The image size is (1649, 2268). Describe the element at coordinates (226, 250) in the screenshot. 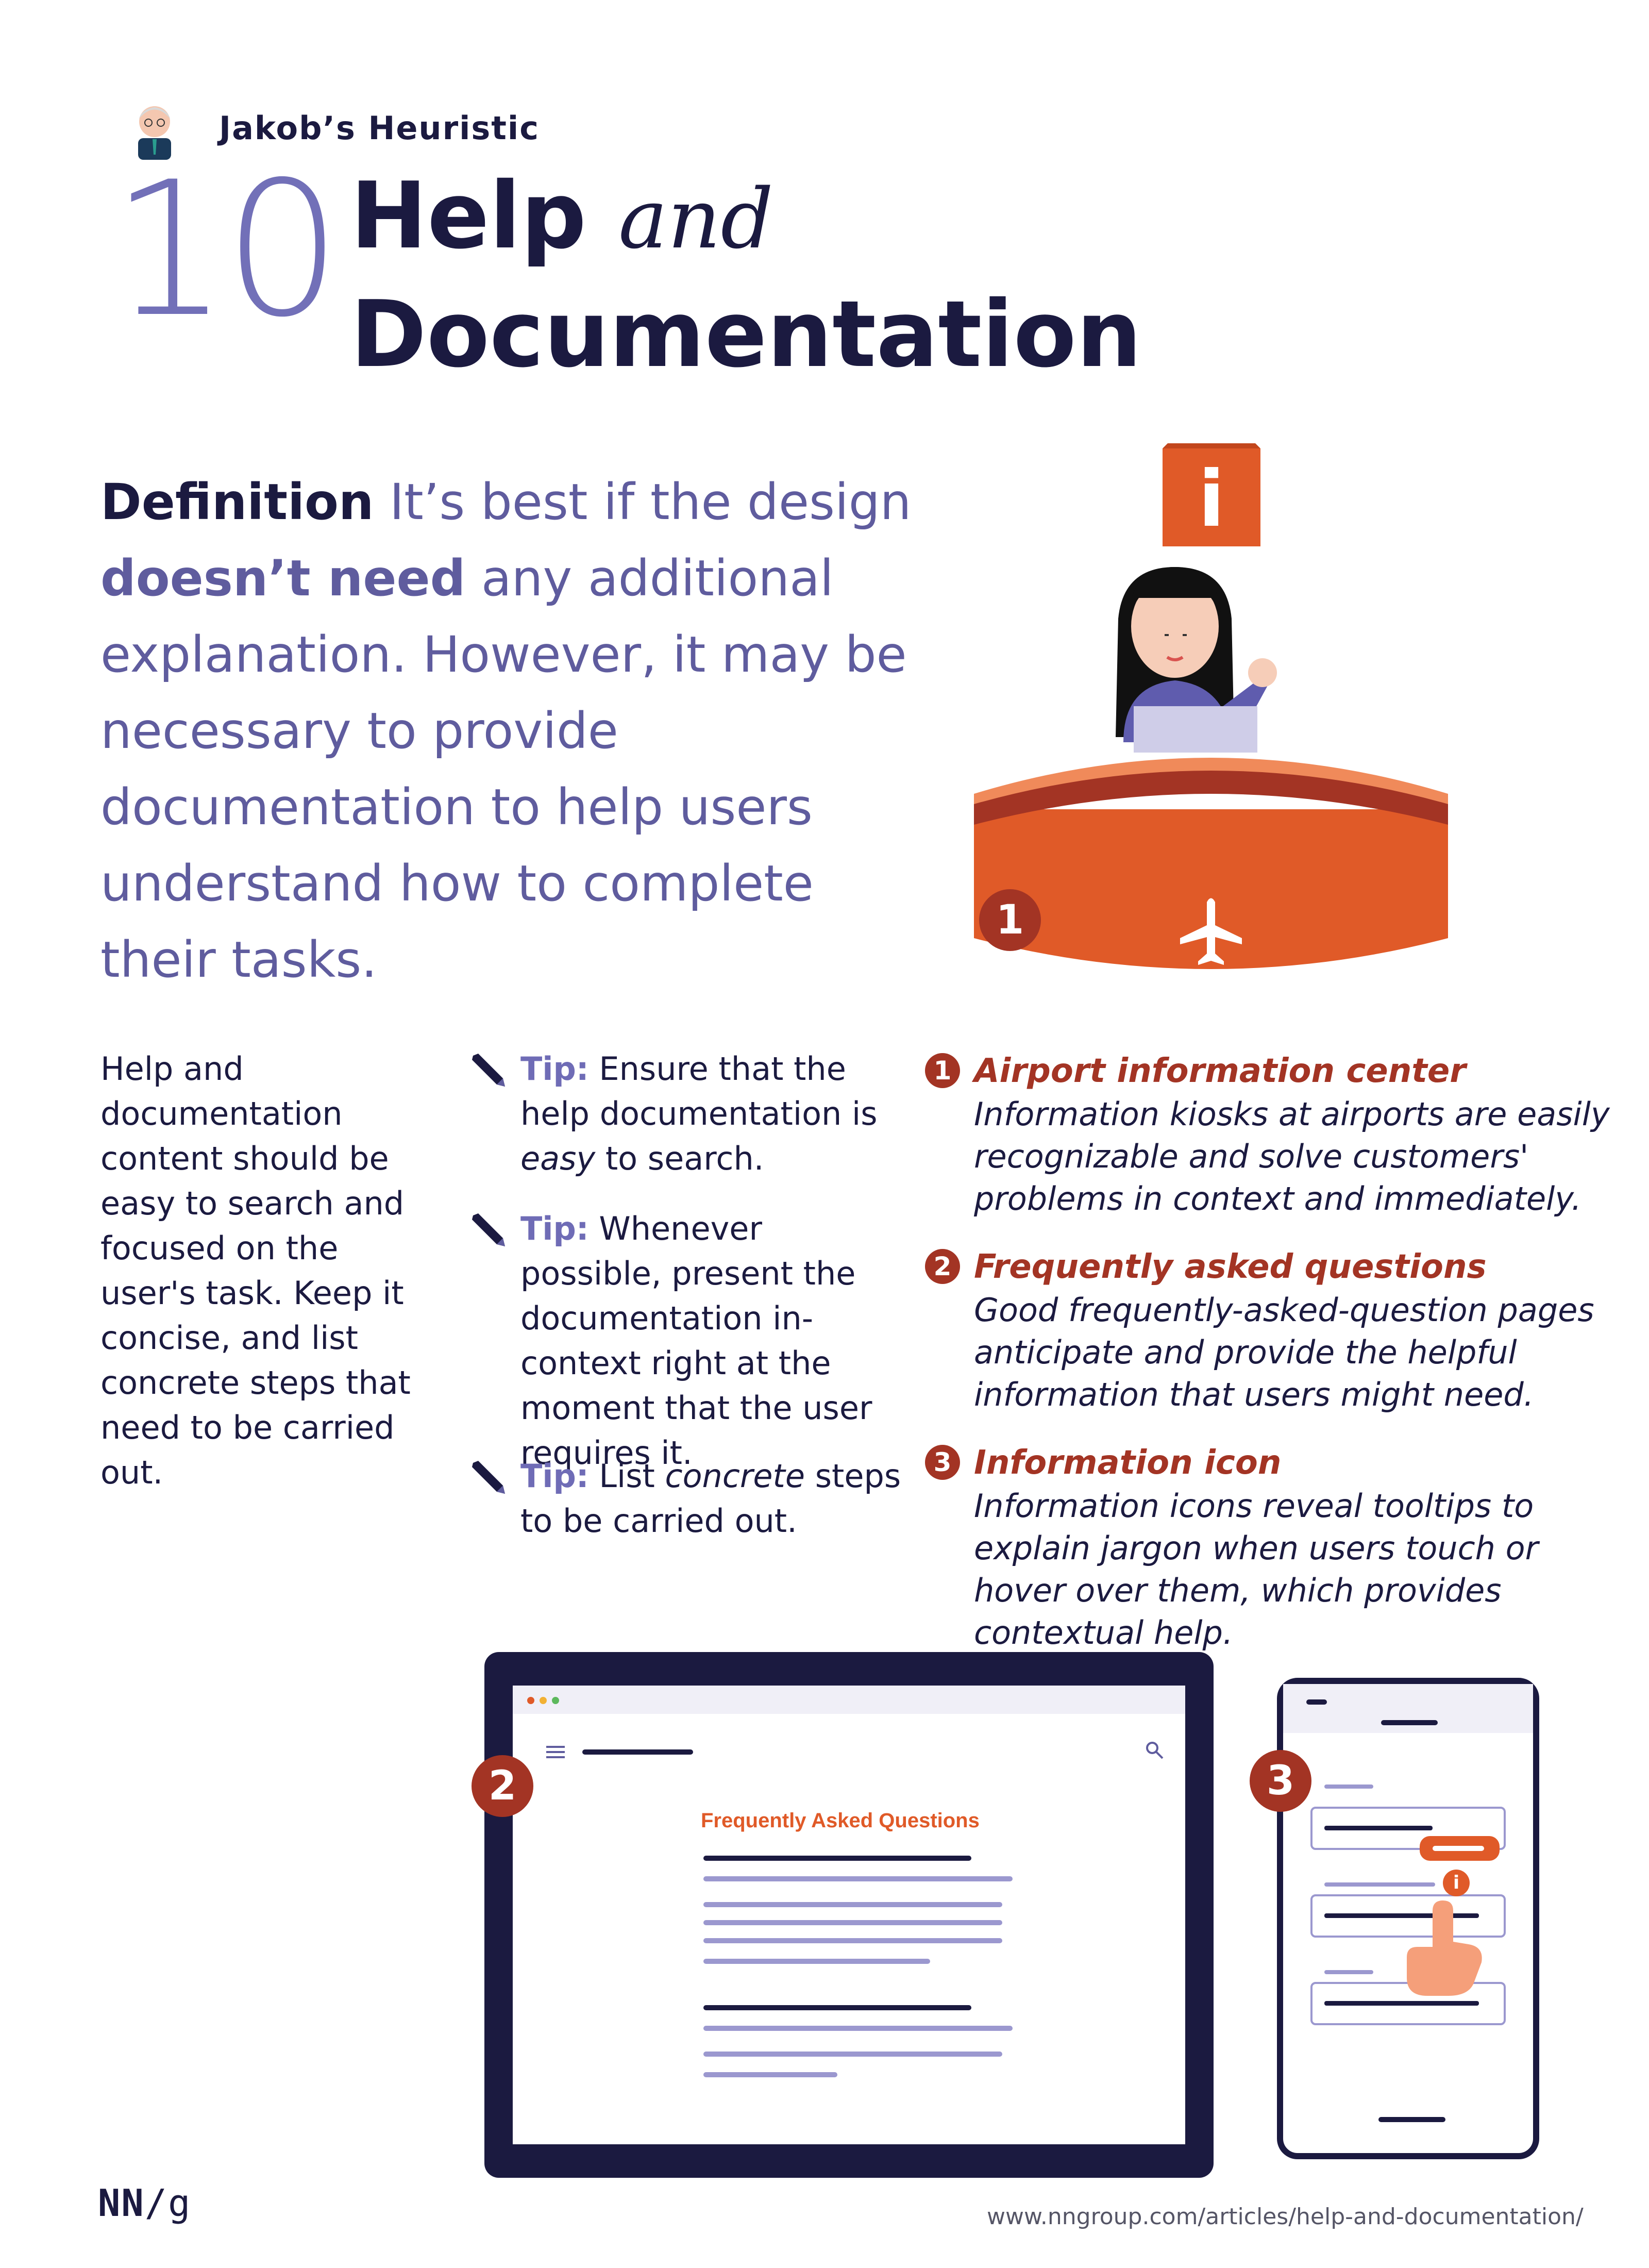

I see `heuristic-number: 10` at that location.